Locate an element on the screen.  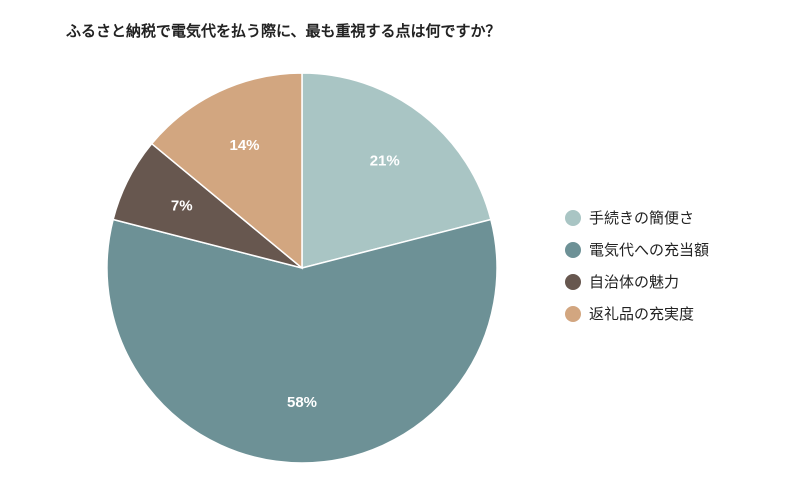
slice-data-label: 14% is located at coordinates (245, 145).